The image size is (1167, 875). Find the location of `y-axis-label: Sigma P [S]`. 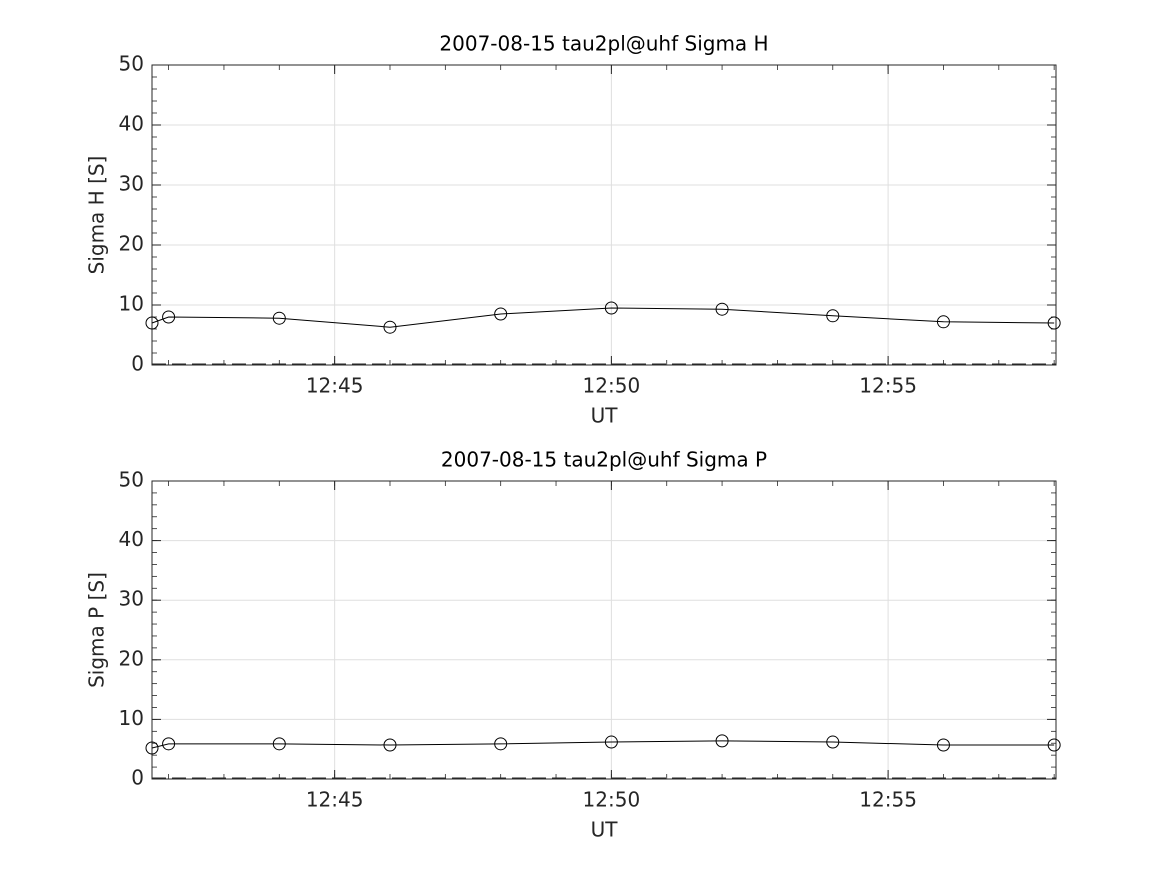

y-axis-label: Sigma P [S] is located at coordinates (97, 630).